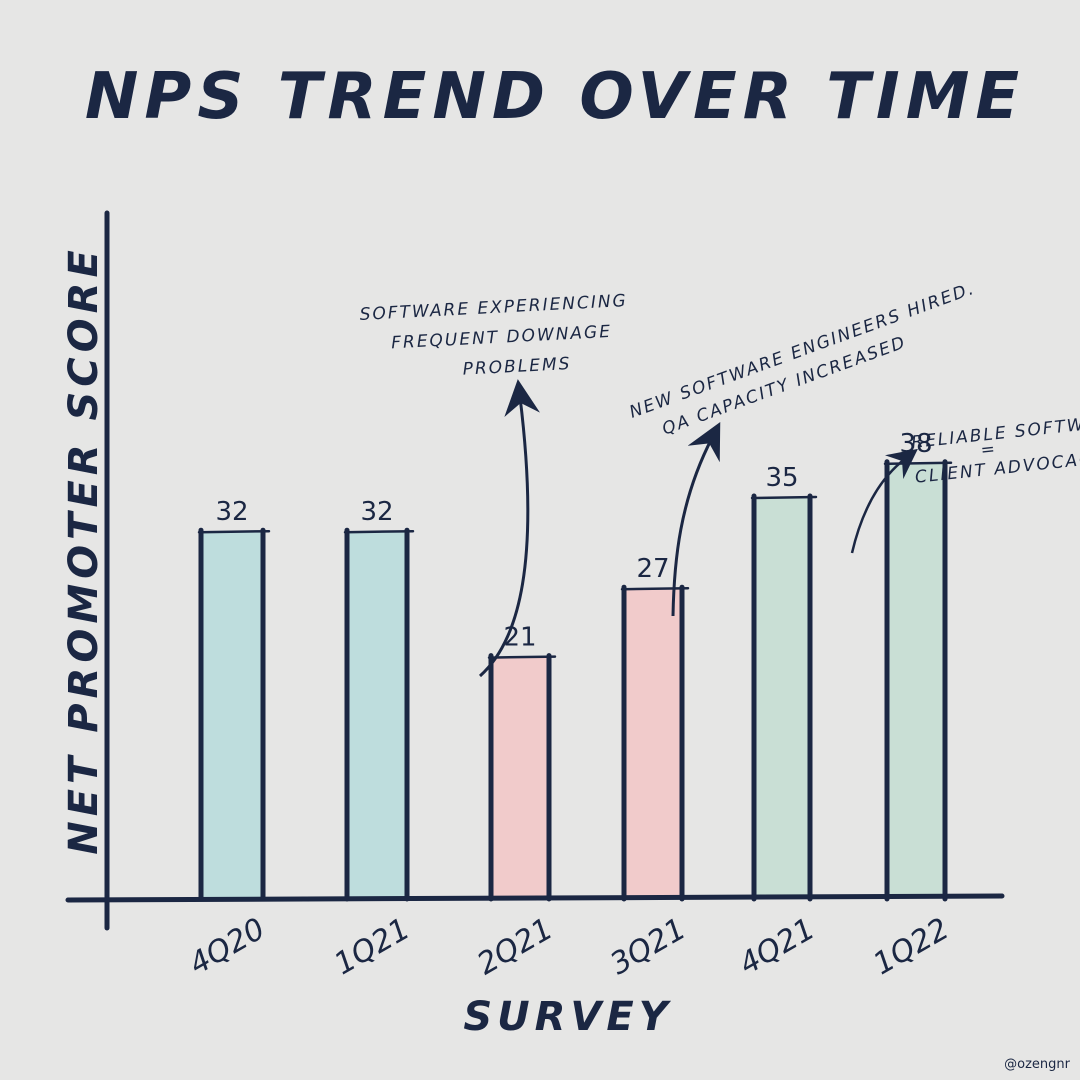  Describe the element at coordinates (653, 743) in the screenshot. I see `bar-3Q21` at that location.